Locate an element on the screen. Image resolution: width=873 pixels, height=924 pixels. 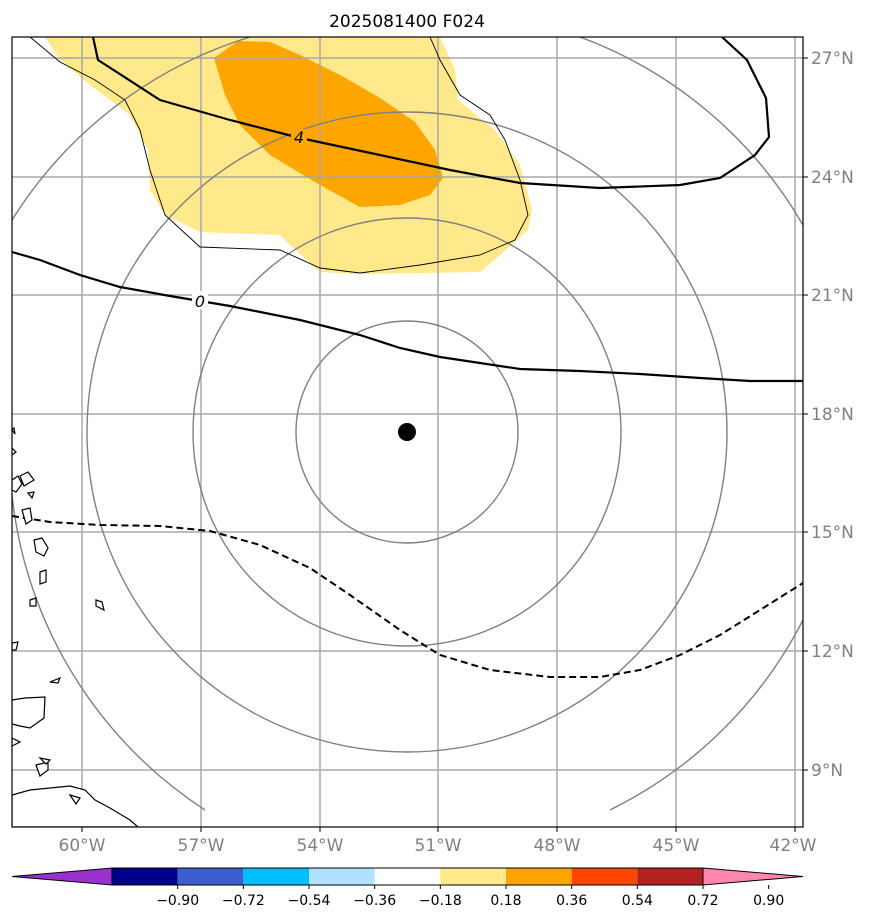
lat-label: 9°N is located at coordinates (827, 771).